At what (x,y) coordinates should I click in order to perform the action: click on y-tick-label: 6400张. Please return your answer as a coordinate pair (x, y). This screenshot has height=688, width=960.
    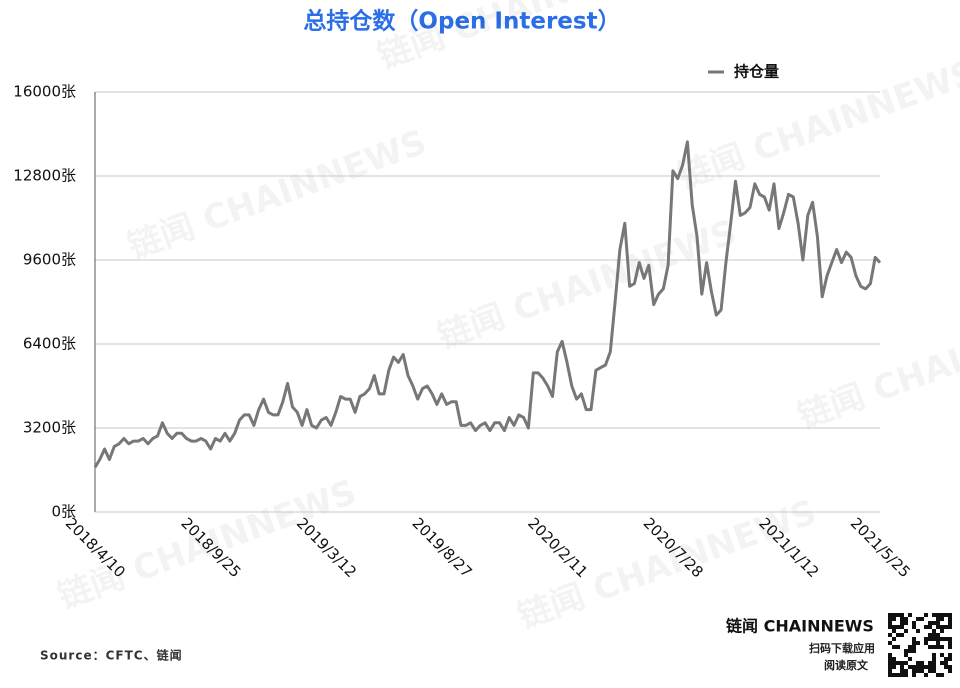
    Looking at the image, I should click on (49, 344).